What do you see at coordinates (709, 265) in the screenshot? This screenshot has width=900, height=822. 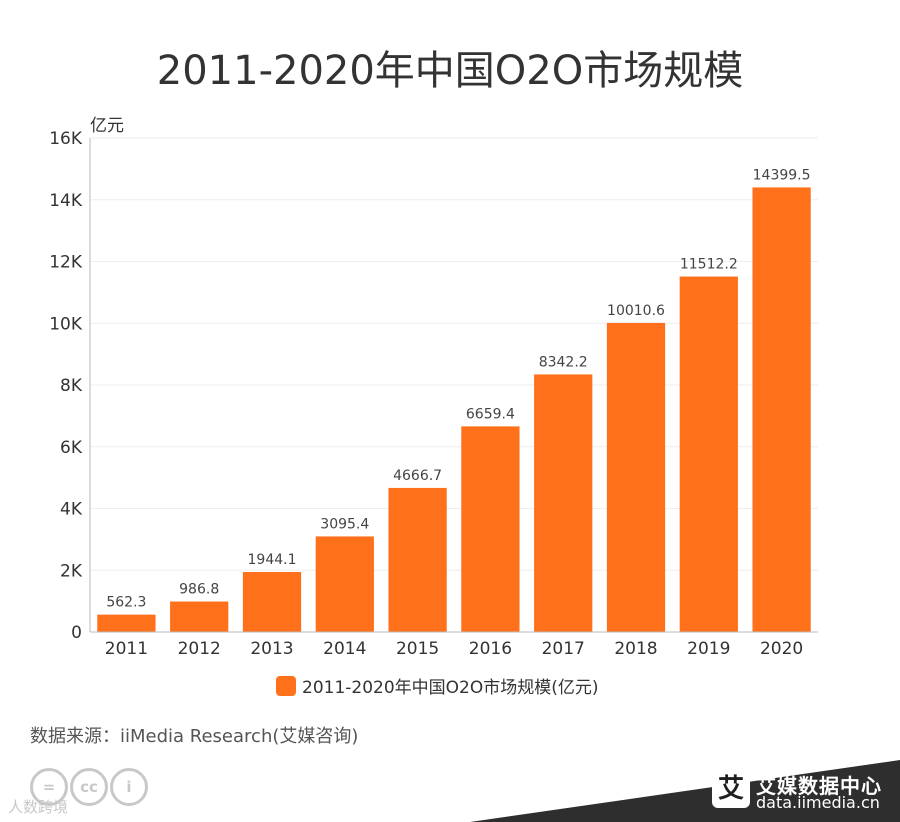 I see `data-label: 11512.2` at bounding box center [709, 265].